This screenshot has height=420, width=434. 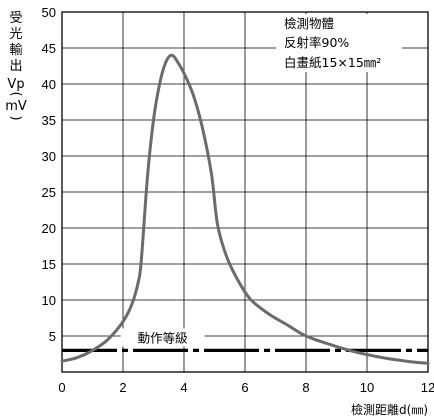 I want to click on x-tick-label: 8, so click(x=305, y=387).